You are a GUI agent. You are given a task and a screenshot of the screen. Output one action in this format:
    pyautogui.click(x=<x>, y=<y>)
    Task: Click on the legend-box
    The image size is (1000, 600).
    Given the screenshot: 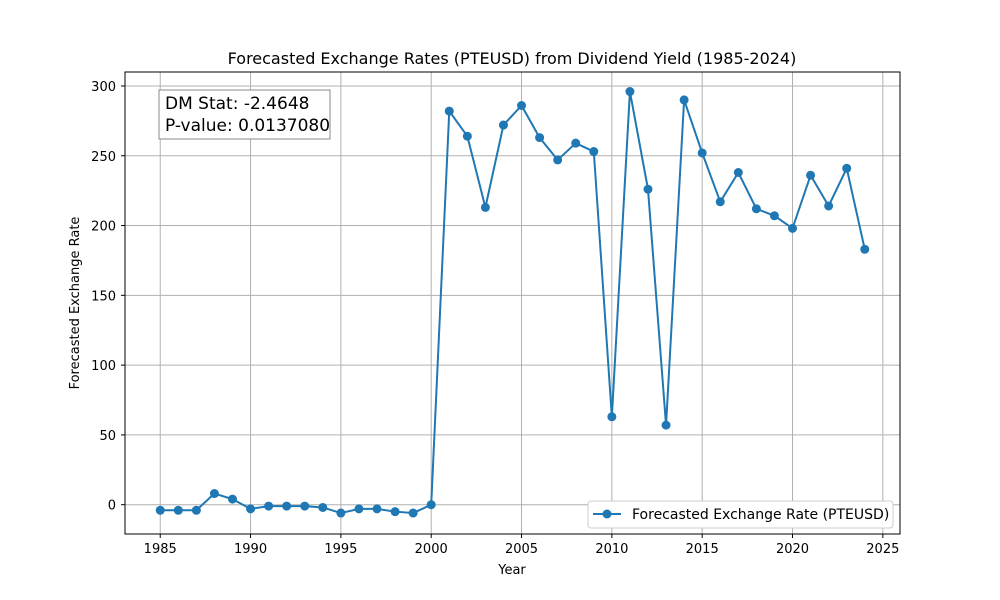 What is the action you would take?
    pyautogui.click(x=740, y=514)
    